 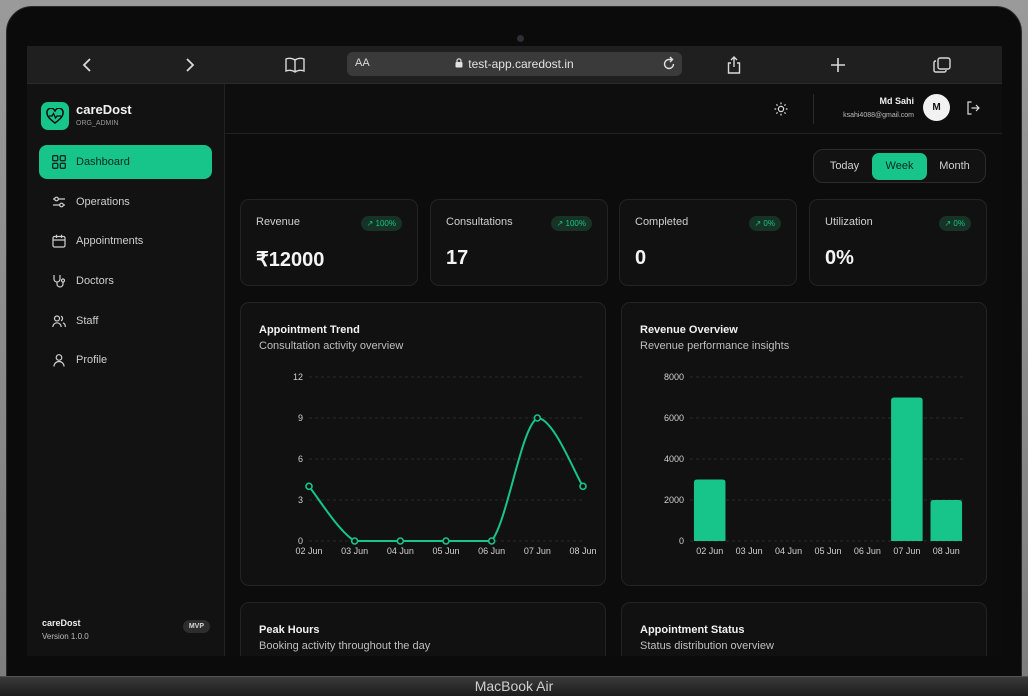 What do you see at coordinates (459, 64) in the screenshot?
I see `lock-icon` at bounding box center [459, 64].